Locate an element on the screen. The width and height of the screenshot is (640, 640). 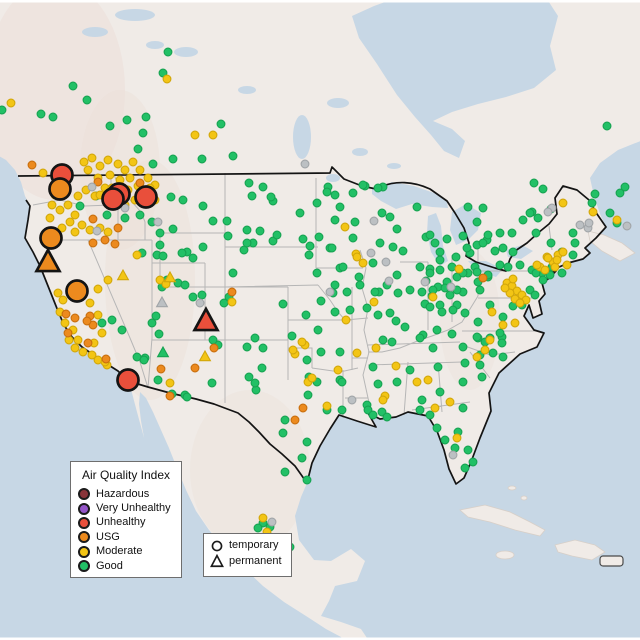
aqi-marker-usg-highlighted is located at coordinates (60, 189).